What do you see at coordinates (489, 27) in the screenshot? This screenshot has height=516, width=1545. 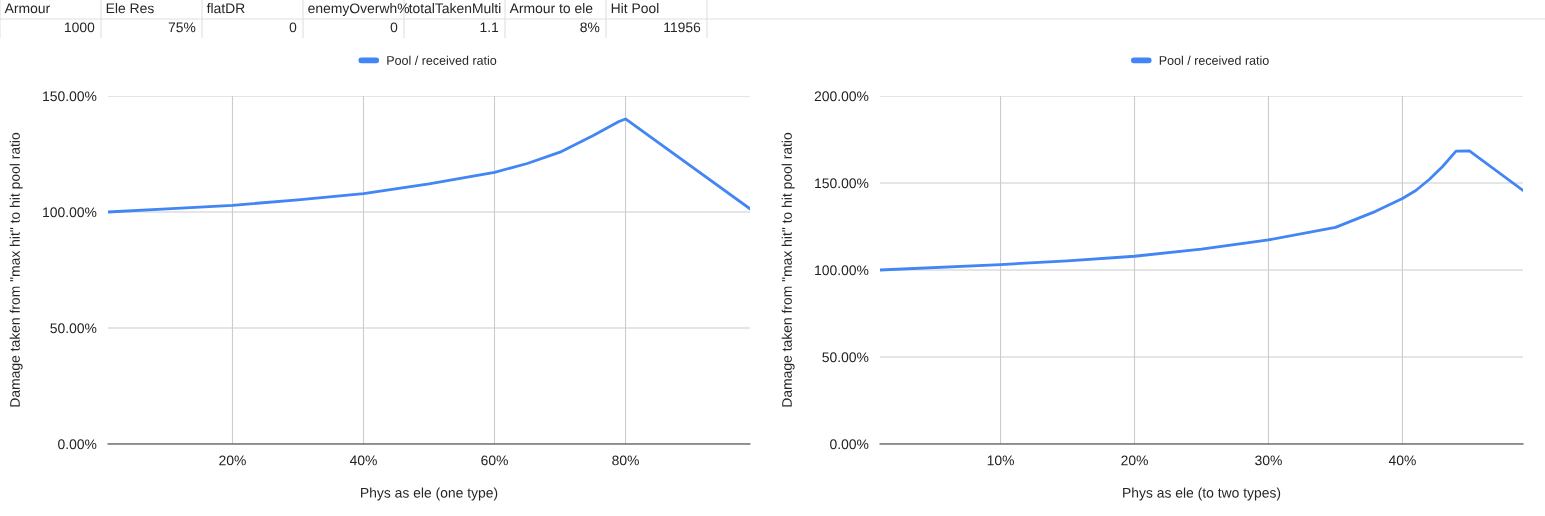 I see `text: 1.1` at bounding box center [489, 27].